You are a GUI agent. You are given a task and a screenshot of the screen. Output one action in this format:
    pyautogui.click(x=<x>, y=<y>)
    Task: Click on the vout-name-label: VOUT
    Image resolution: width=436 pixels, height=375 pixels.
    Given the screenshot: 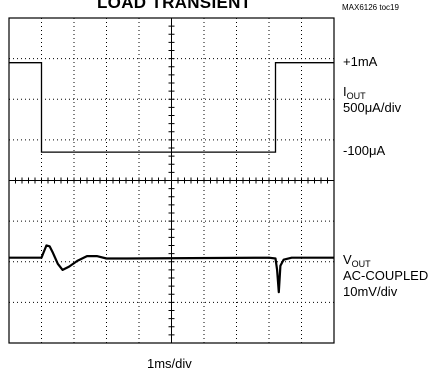 What is the action you would take?
    pyautogui.click(x=357, y=260)
    